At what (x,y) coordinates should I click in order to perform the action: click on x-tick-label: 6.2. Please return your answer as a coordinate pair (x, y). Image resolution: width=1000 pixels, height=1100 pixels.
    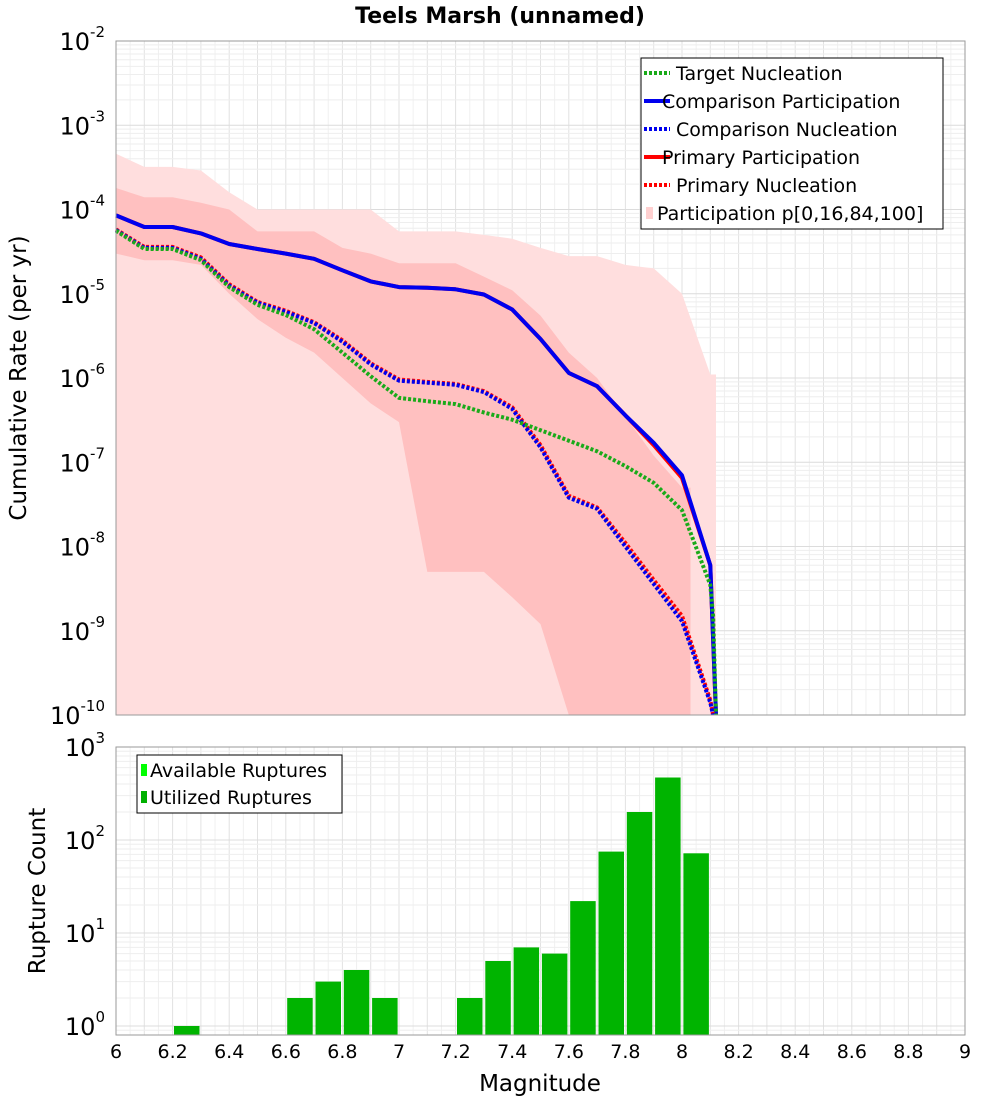
    Looking at the image, I should click on (172, 1052).